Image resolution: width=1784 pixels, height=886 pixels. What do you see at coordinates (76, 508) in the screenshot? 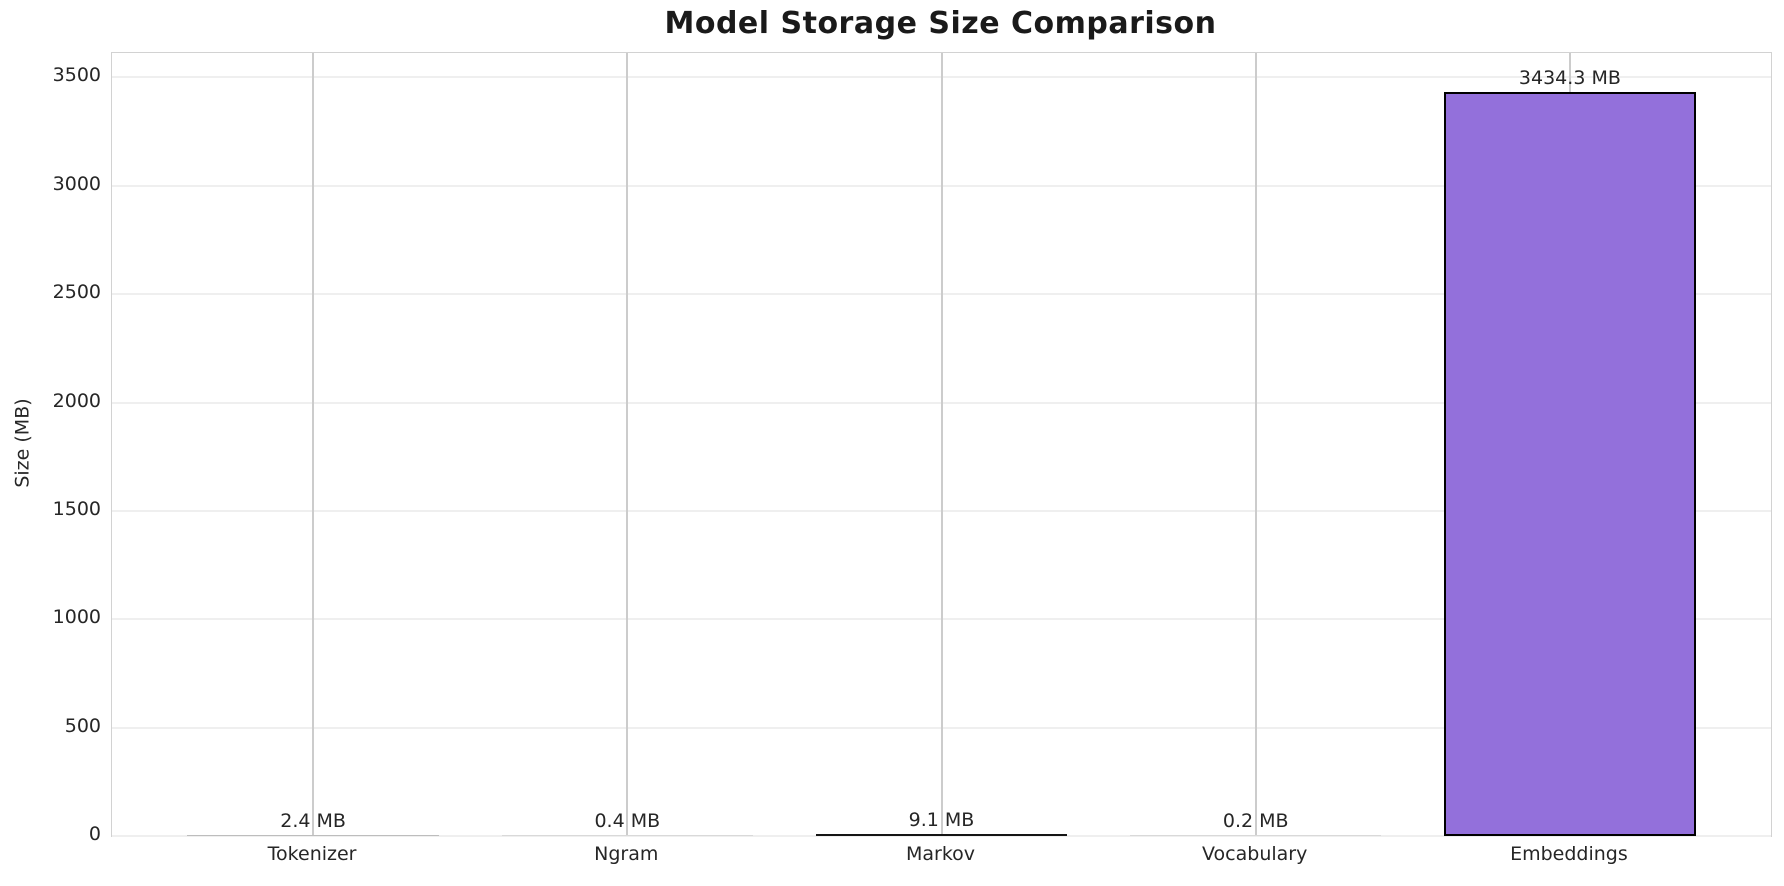
I see `y-tick-label: 1500` at bounding box center [76, 508].